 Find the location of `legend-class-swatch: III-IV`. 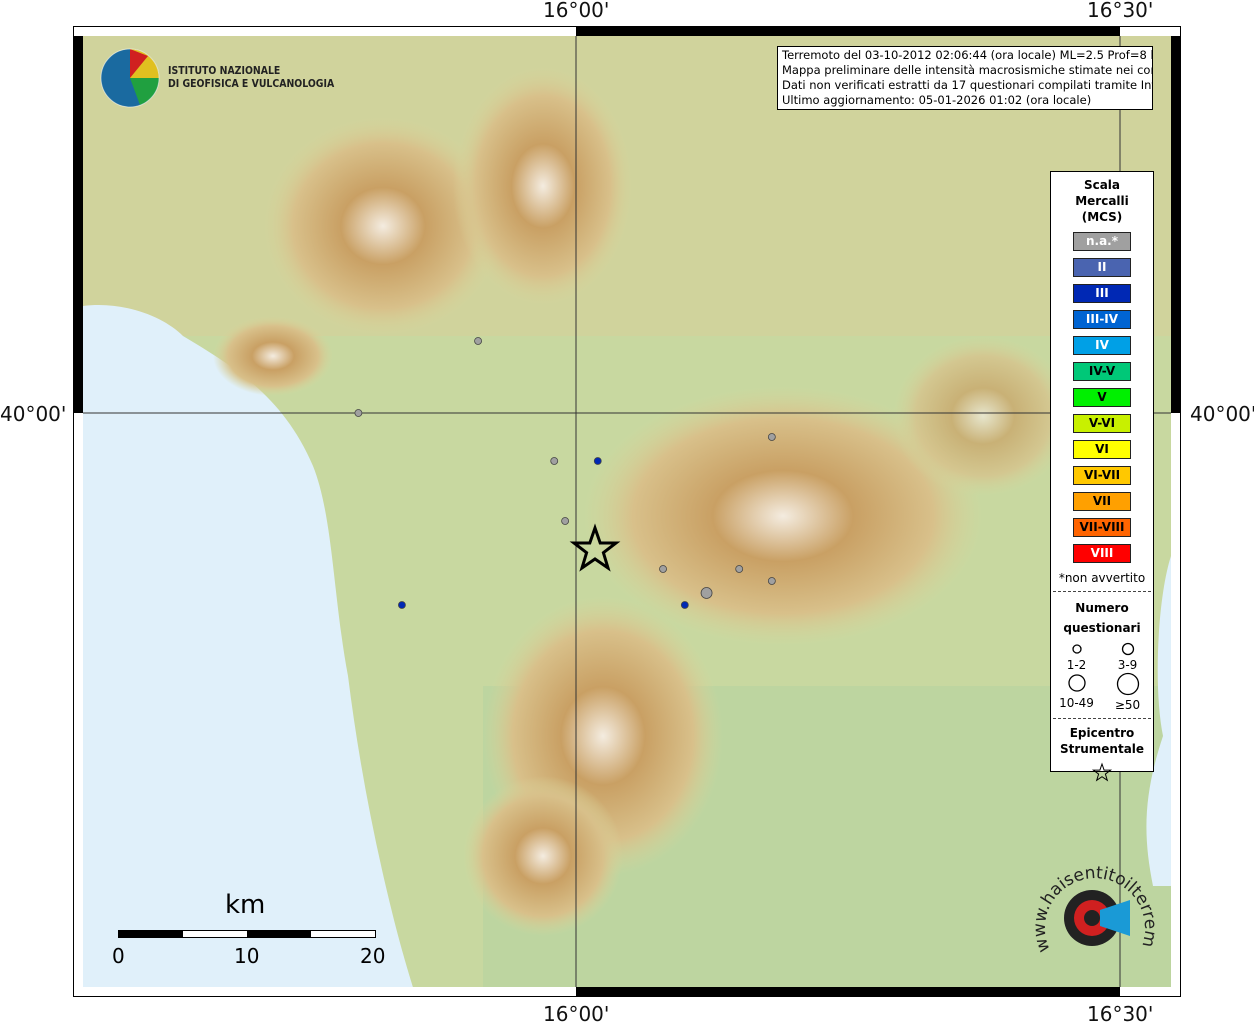

legend-class-swatch: III-IV is located at coordinates (1102, 319).